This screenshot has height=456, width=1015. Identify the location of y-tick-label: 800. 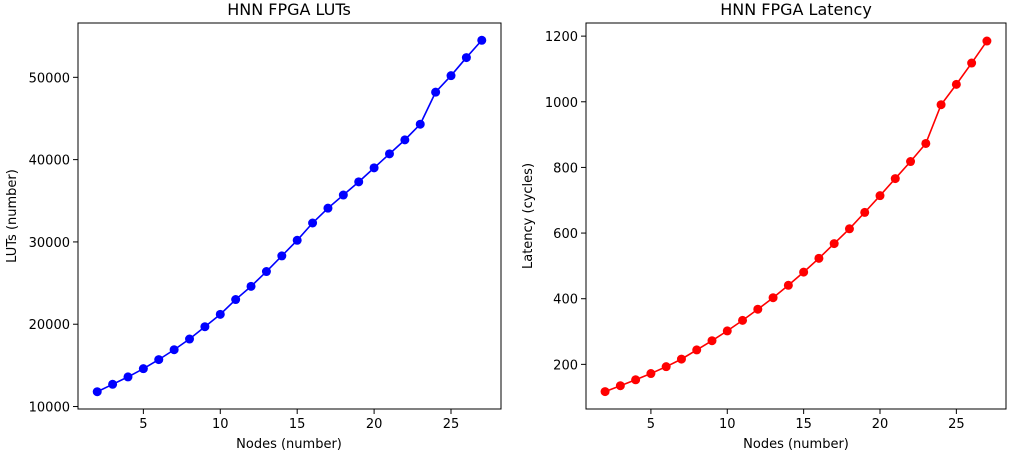
(565, 168).